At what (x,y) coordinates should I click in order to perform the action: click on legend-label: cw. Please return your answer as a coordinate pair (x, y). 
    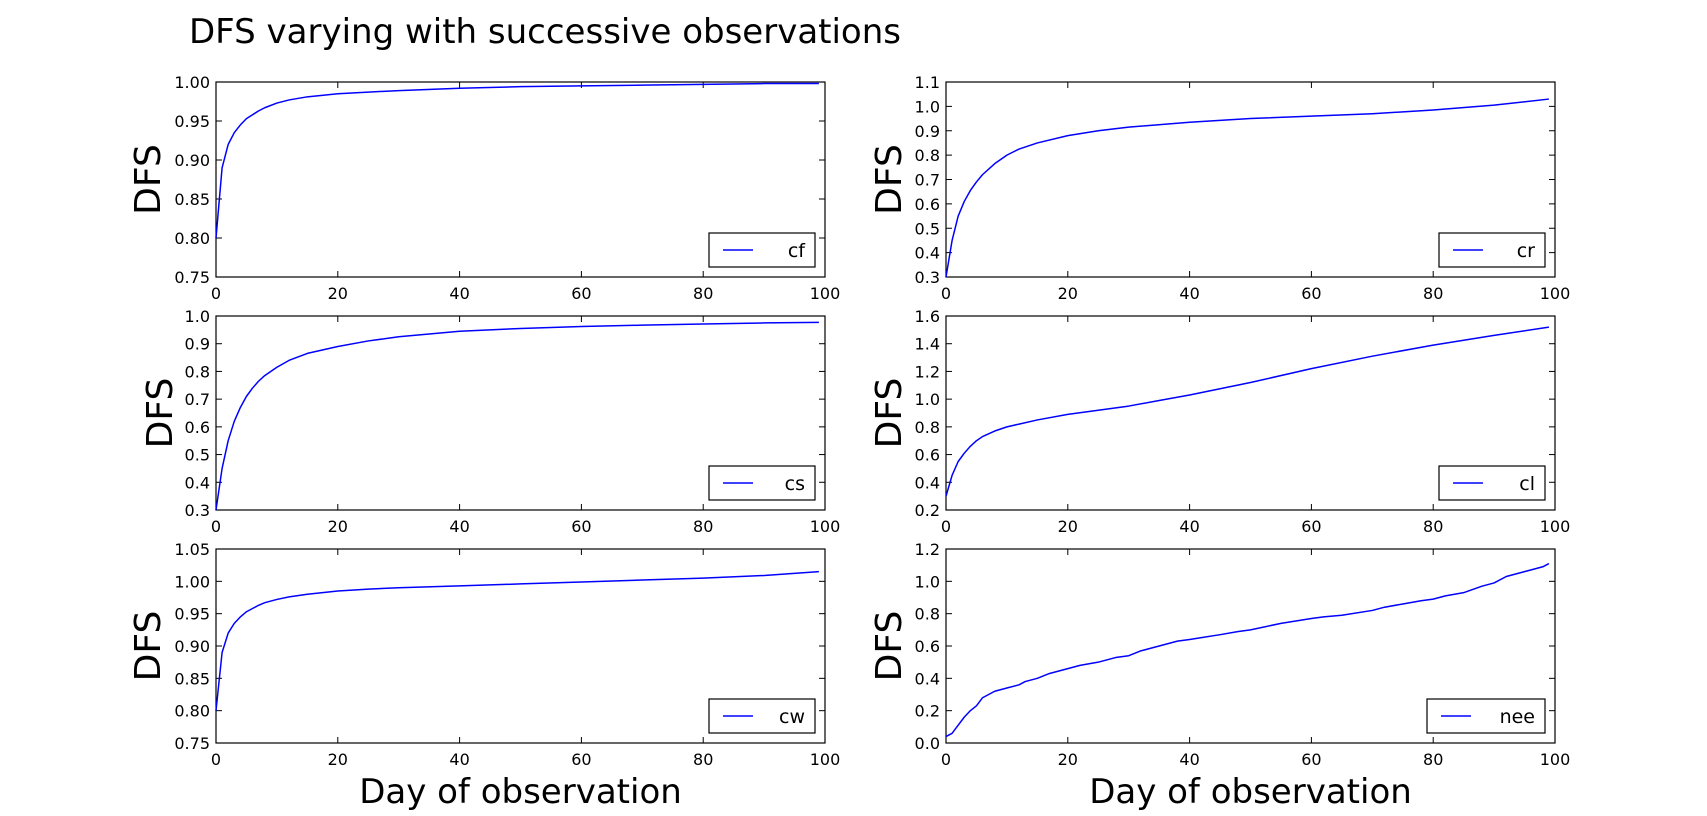
    Looking at the image, I should click on (792, 717).